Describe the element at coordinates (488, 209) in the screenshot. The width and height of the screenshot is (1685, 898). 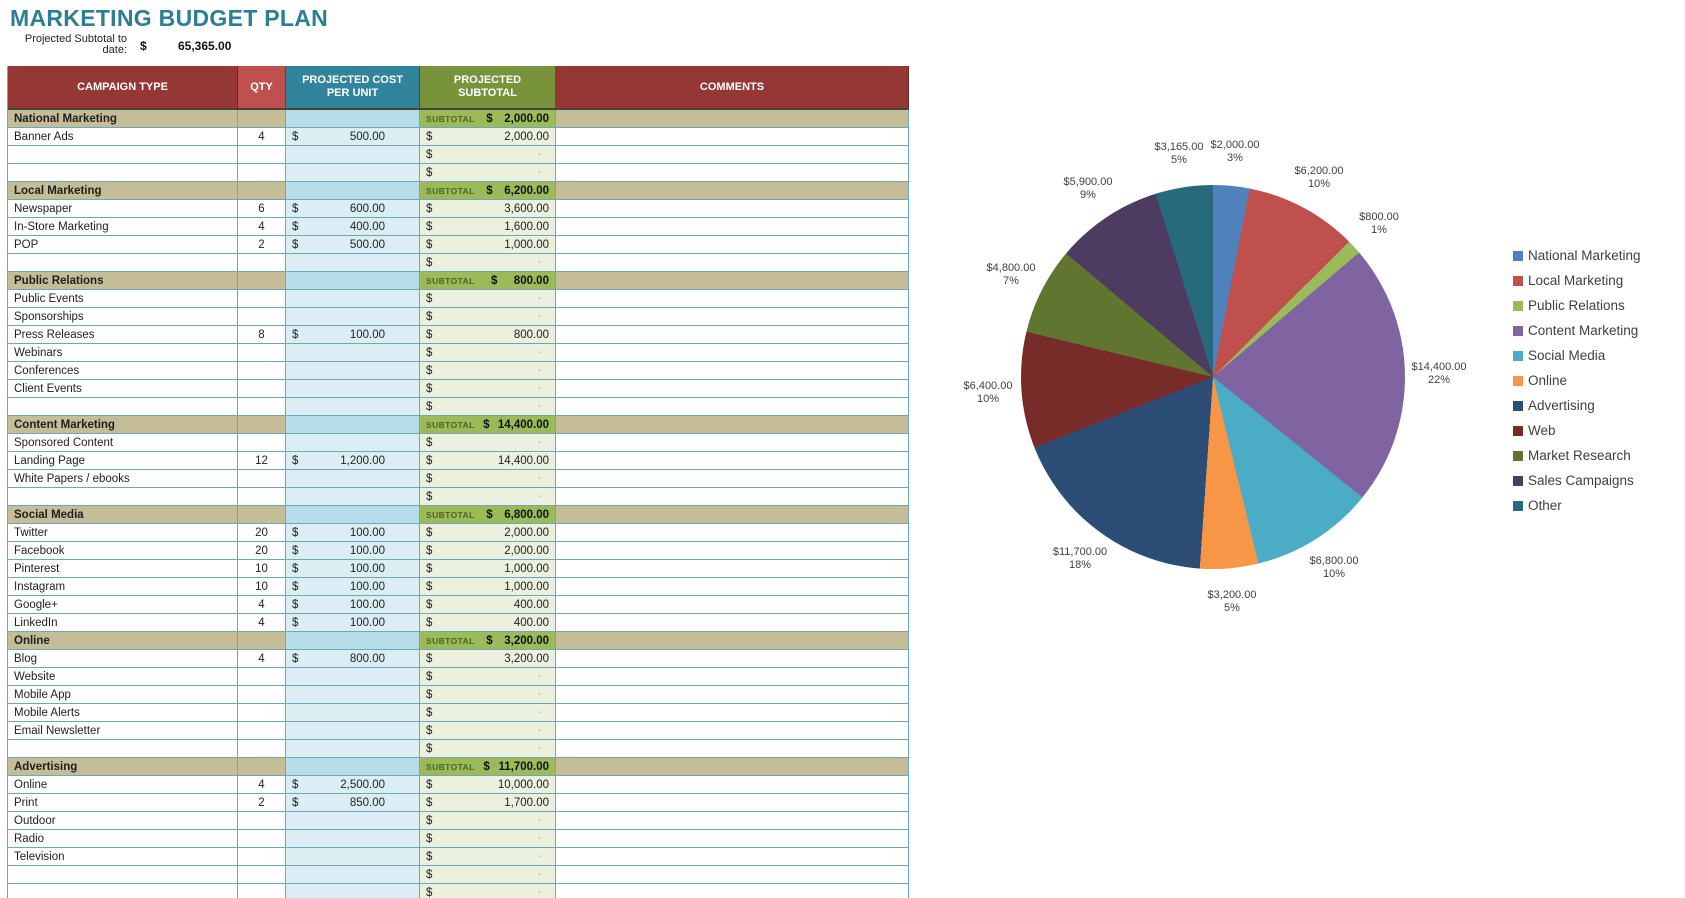
I see `subtotal-cell: $3,600.00` at that location.